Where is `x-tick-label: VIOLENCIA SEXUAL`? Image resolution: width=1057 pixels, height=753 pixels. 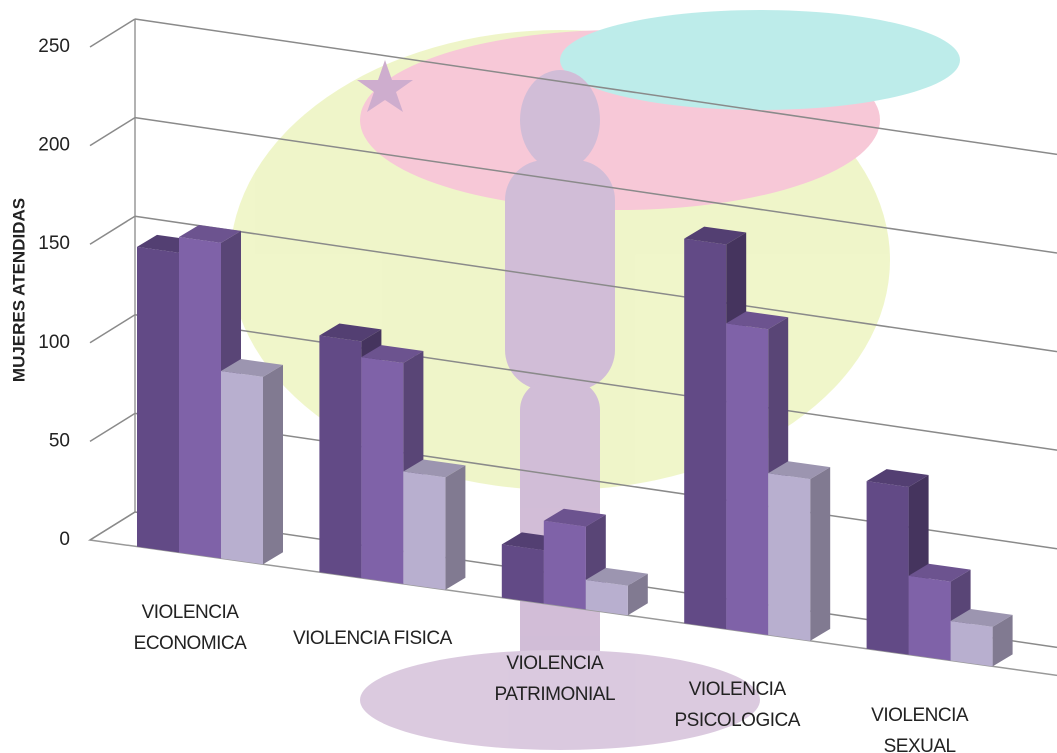 x-tick-label: VIOLENCIA SEXUAL is located at coordinates (920, 728).